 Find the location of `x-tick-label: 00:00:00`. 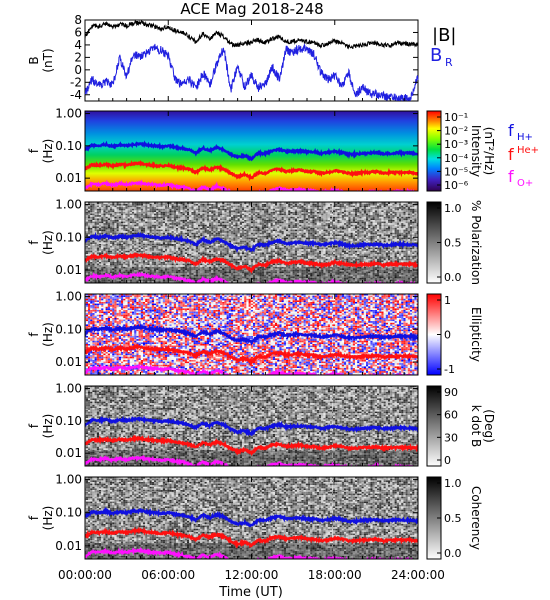

x-tick-label: 00:00:00 is located at coordinates (85, 575).